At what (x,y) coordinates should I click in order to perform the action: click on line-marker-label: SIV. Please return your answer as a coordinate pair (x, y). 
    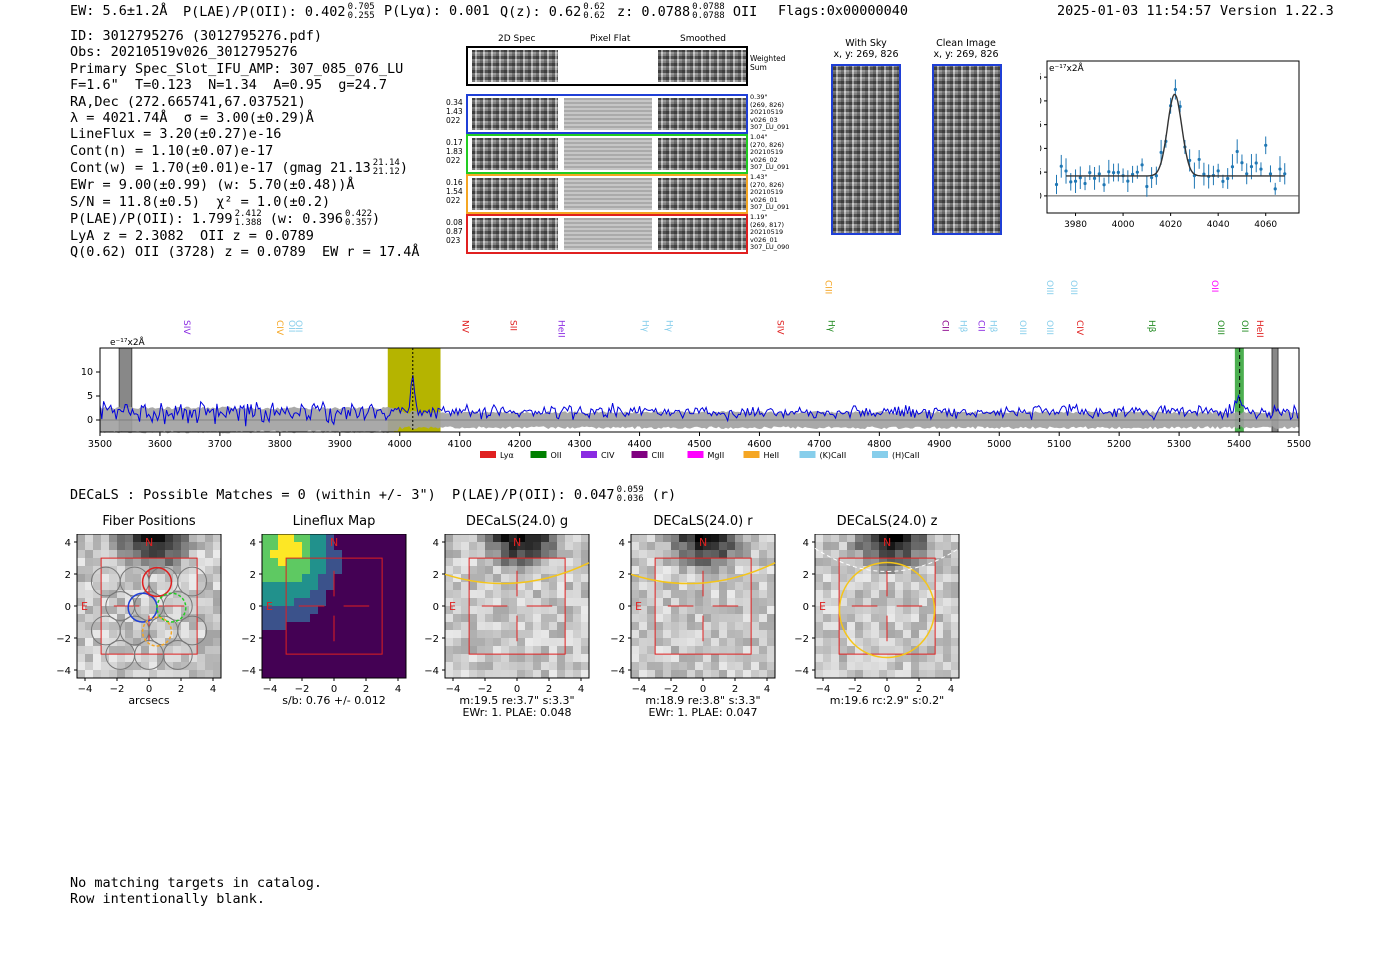
    Looking at the image, I should click on (186, 327).